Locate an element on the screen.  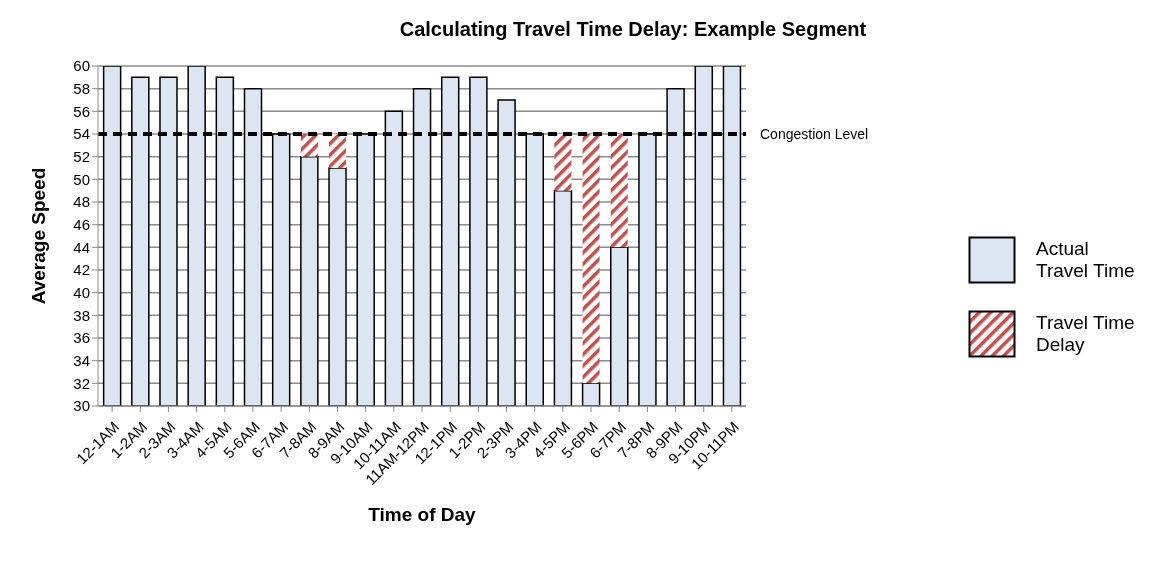
chart-title: Calculating Travel Time Delay: Example Segment is located at coordinates (633, 29).